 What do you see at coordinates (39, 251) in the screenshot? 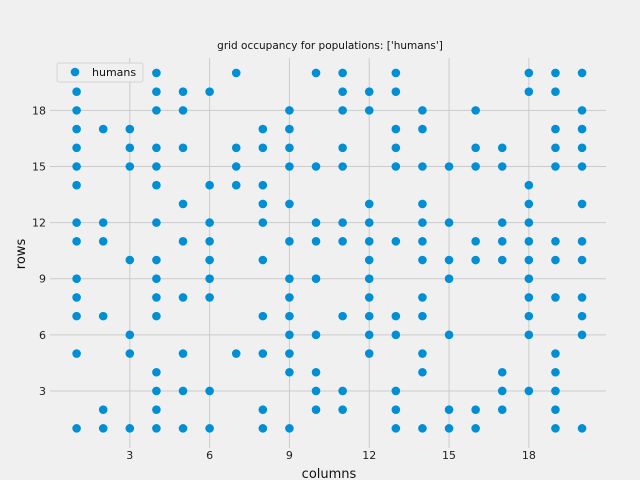
I see `y-tick-labels: 3 6 9 12 15 18` at bounding box center [39, 251].